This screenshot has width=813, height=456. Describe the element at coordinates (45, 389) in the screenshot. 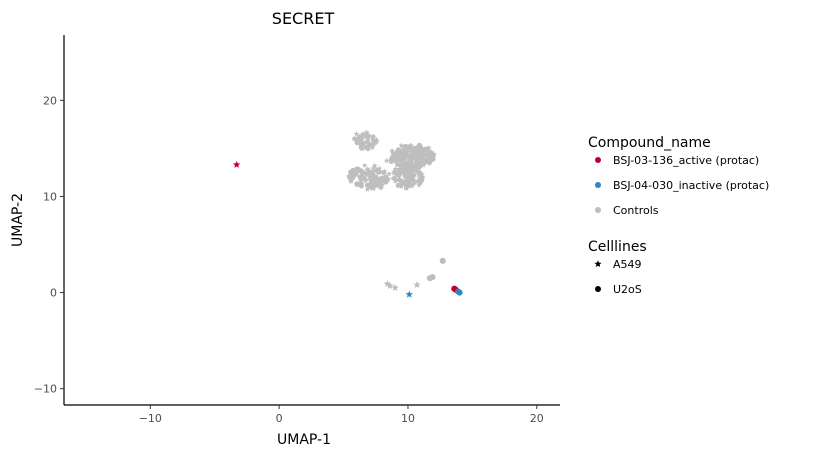

I see `y-tick-label: −10` at that location.